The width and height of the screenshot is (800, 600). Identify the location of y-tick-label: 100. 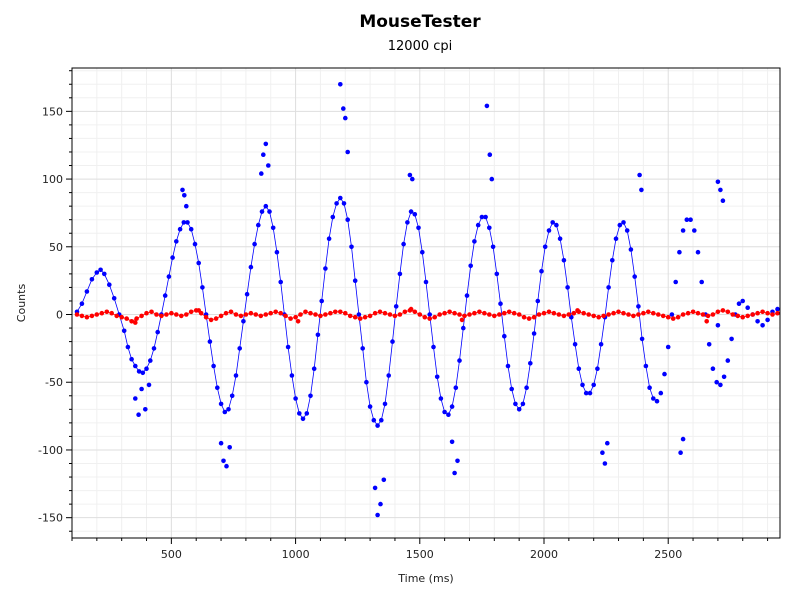
(52, 179).